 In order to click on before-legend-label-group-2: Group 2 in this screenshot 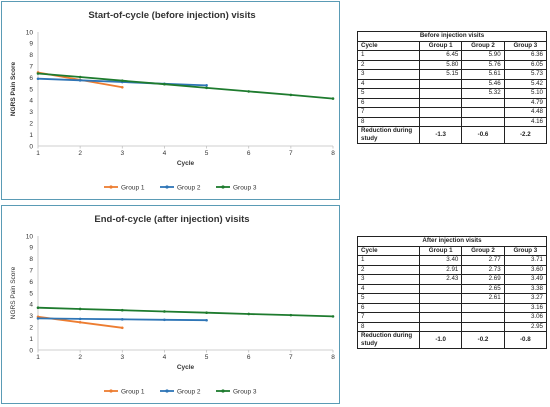, I will do `click(189, 187)`.